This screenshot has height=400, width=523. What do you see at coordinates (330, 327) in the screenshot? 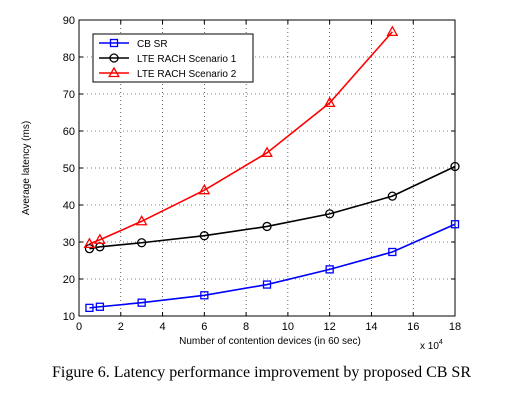
I see `x-tick-label: 12` at bounding box center [330, 327].